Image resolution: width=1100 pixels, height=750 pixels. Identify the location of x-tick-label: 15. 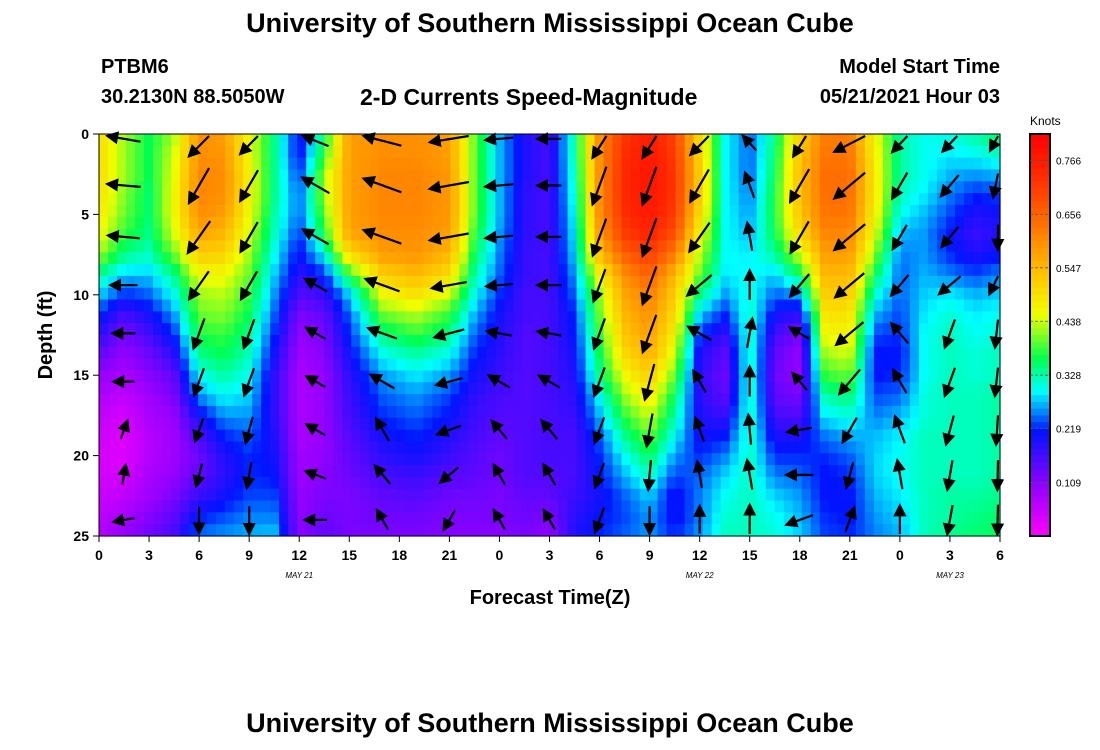
(750, 555).